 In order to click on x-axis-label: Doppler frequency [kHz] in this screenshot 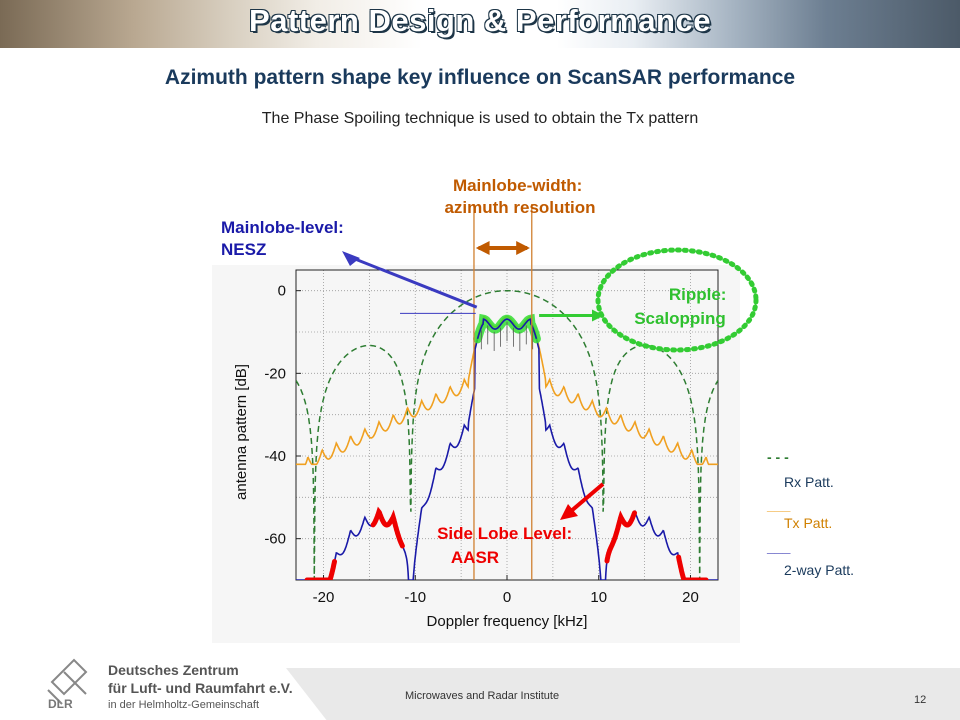, I will do `click(507, 621)`.